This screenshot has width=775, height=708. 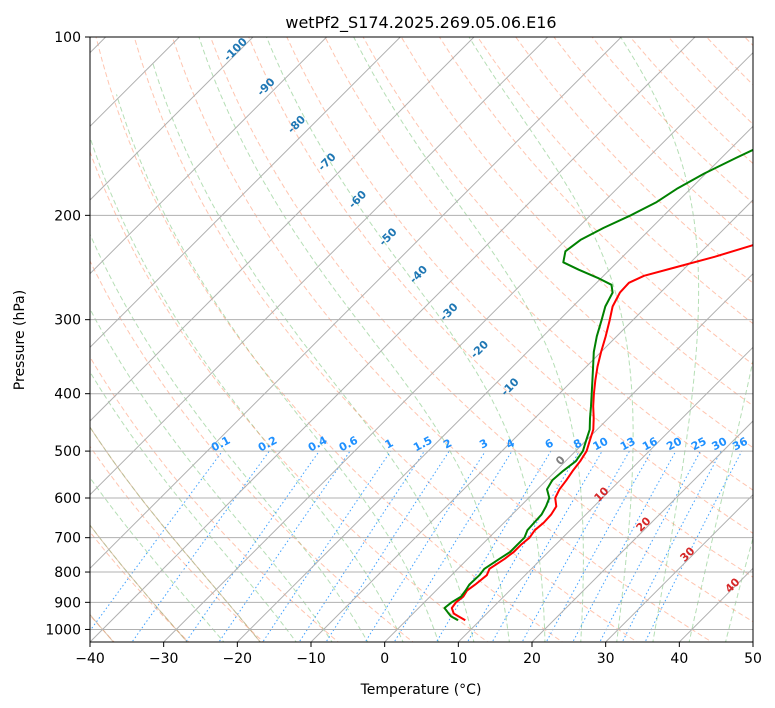 I want to click on y-tick-label: 300, so click(x=67, y=321).